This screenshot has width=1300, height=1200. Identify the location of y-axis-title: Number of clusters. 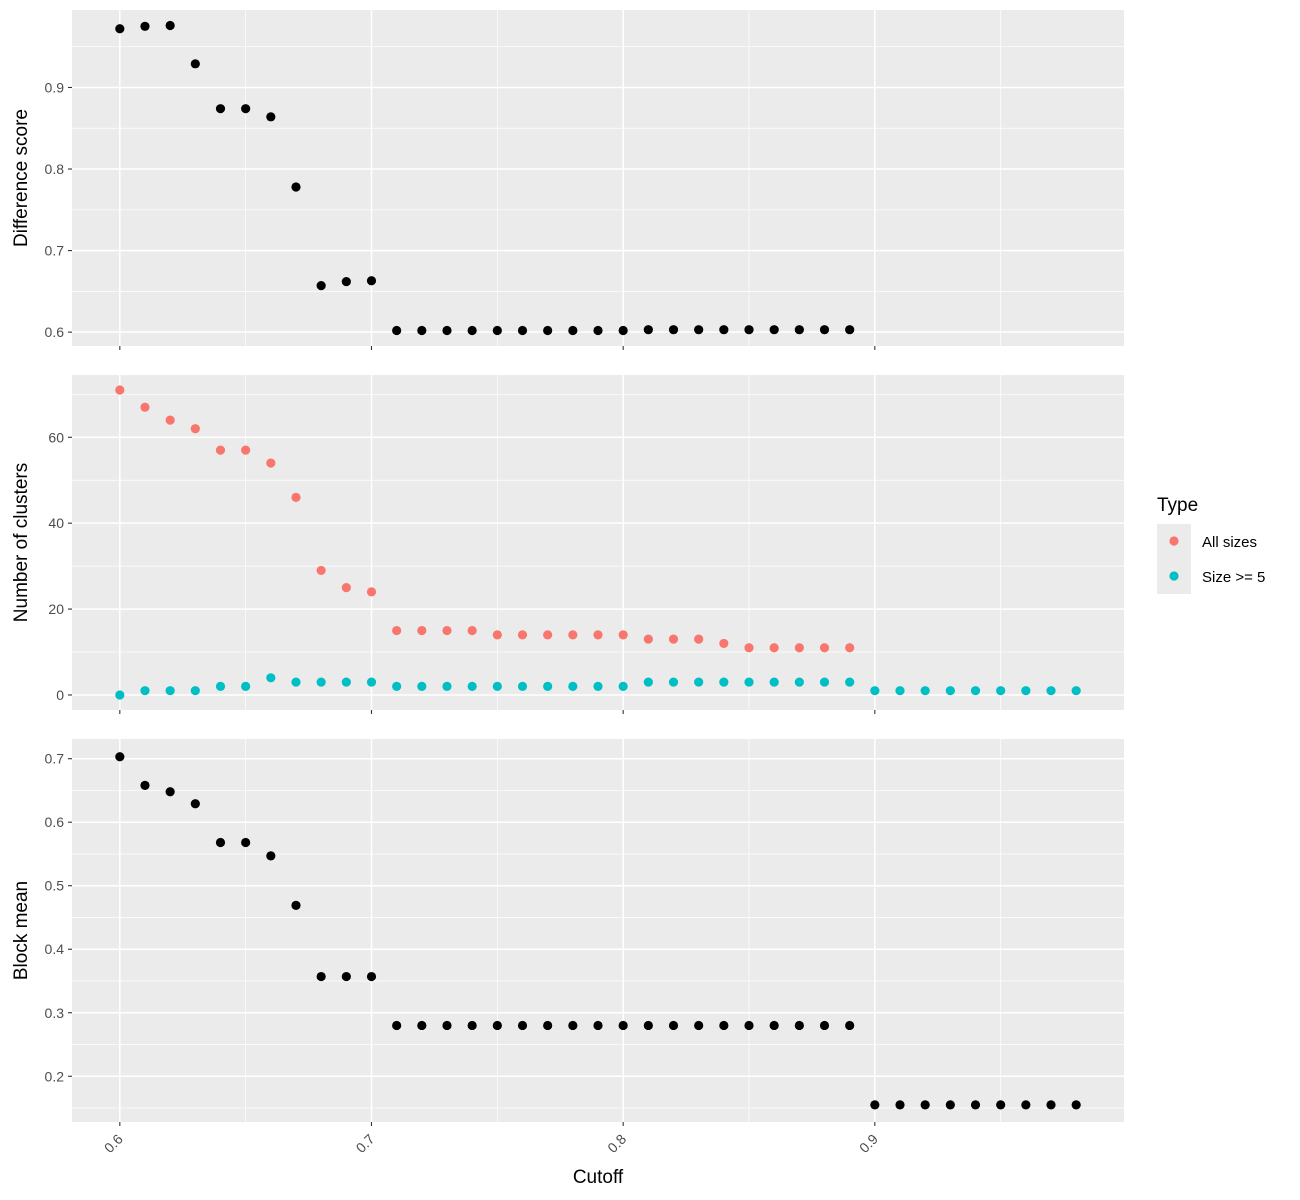
(21, 542).